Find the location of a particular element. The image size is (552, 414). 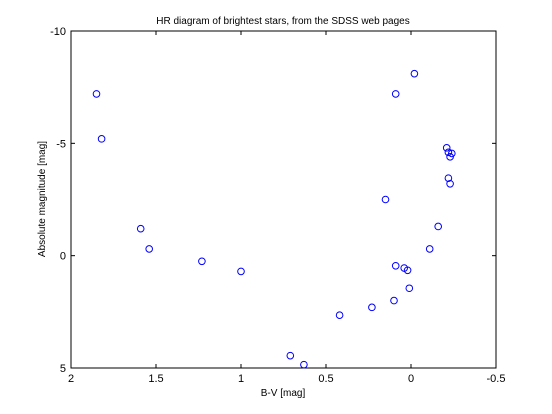

x-axis-label: B-V [mag] is located at coordinates (283, 393).